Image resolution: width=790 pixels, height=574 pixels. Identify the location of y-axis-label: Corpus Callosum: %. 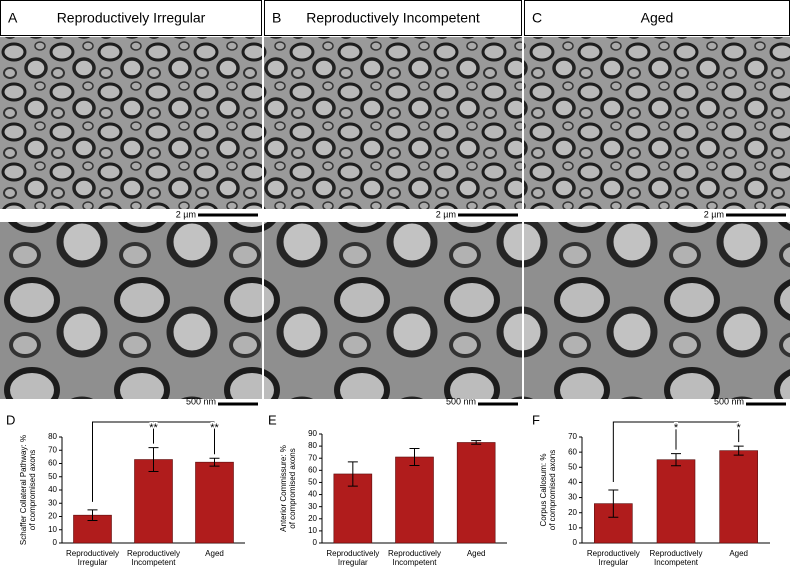
(543, 490).